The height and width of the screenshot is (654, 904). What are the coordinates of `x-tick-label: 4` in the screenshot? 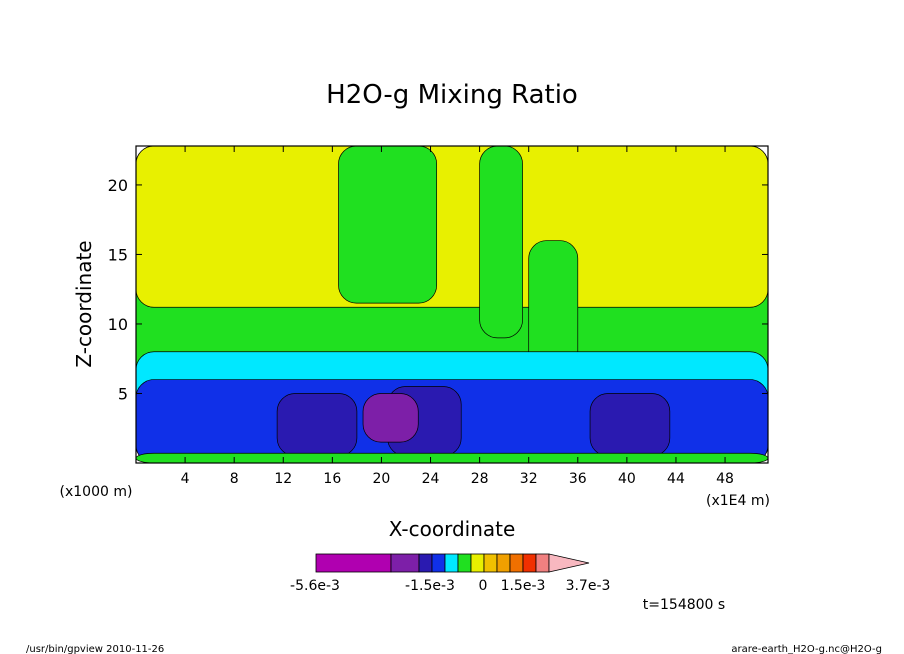 It's located at (185, 479).